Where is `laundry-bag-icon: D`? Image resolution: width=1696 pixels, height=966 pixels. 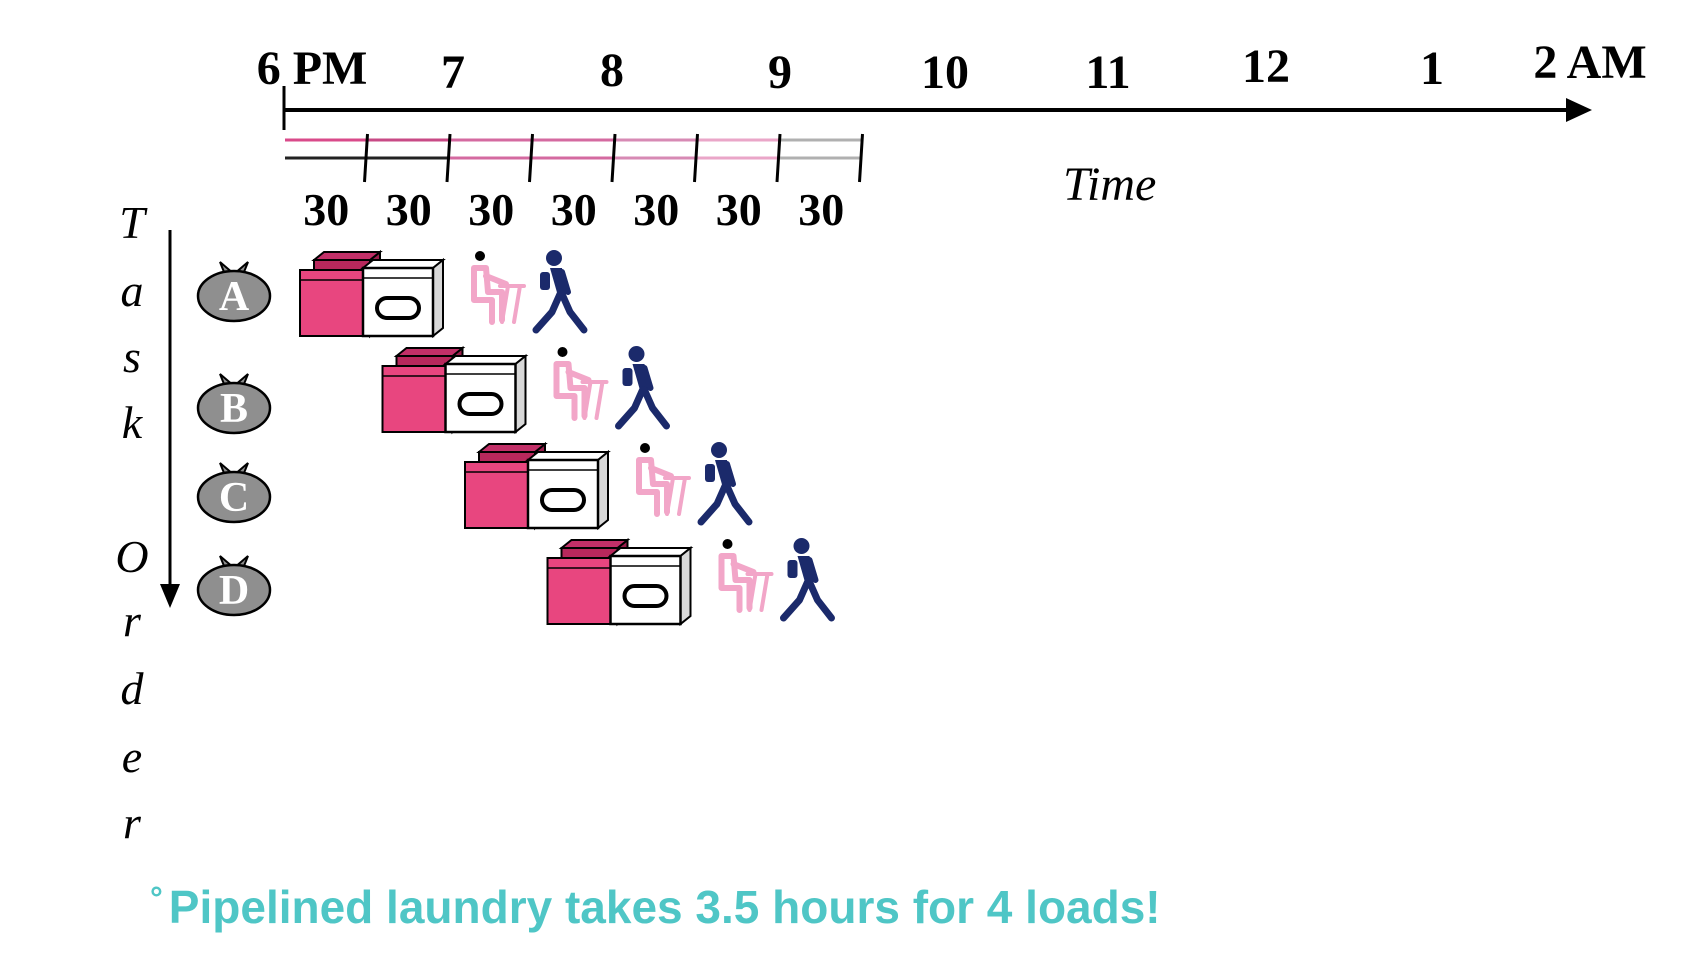 laundry-bag-icon: D is located at coordinates (234, 585).